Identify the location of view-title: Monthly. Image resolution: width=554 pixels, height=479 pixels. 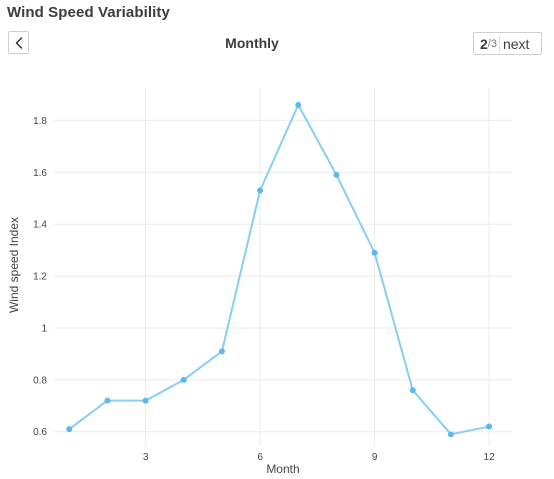
(252, 43).